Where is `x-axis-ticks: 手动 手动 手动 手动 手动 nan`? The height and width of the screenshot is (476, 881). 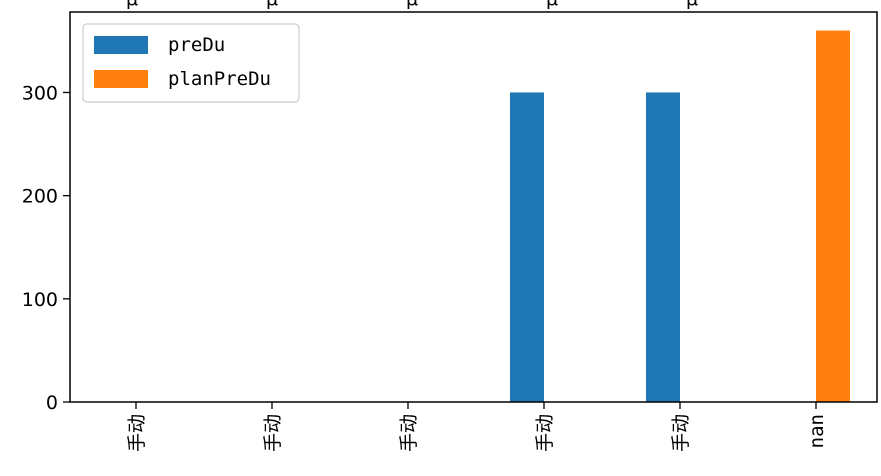 x-axis-ticks: 手动 手动 手动 手动 手动 nan is located at coordinates (477, 427).